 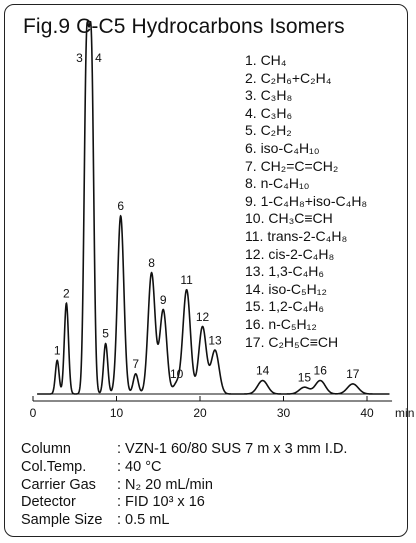 I want to click on condition-key: Detector, so click(x=48, y=502).